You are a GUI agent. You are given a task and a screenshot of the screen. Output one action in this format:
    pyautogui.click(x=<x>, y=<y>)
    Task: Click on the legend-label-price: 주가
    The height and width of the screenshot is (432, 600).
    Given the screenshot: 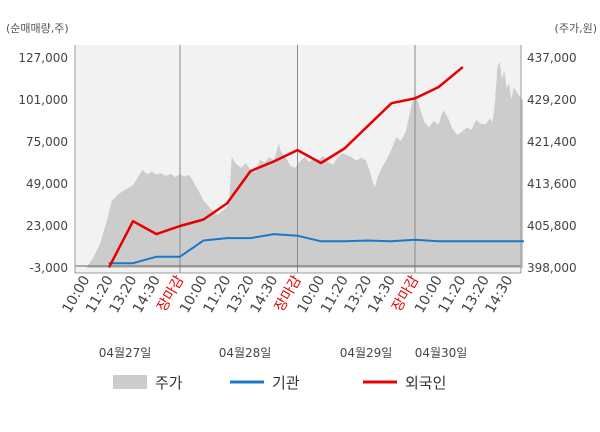 What is the action you would take?
    pyautogui.click(x=169, y=383)
    